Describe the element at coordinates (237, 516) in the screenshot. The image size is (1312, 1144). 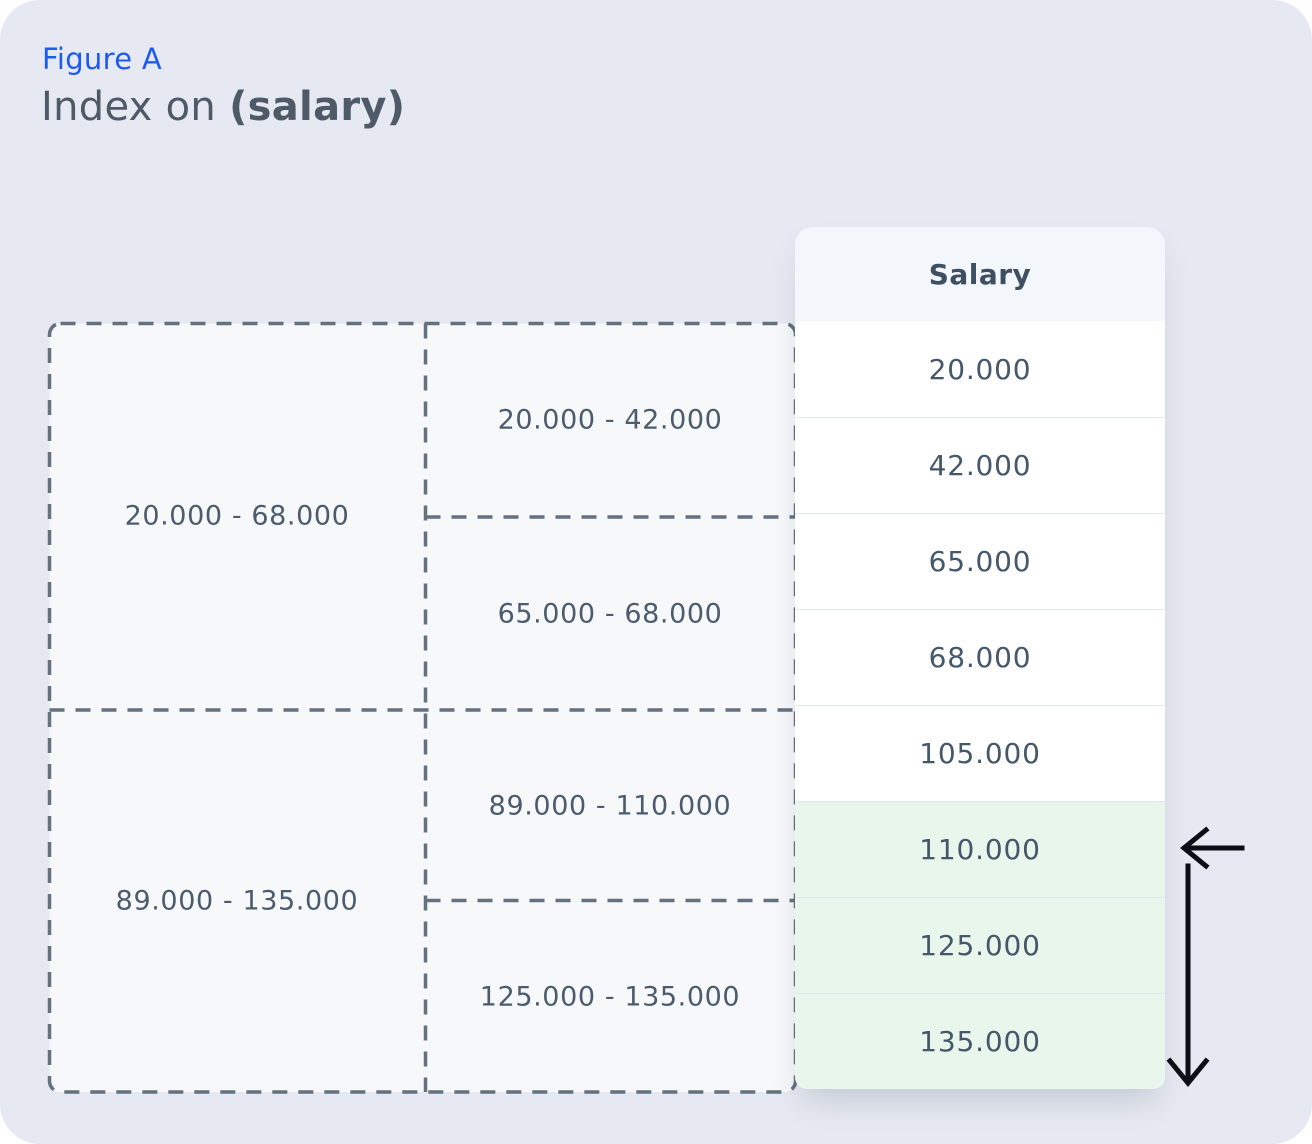
I see `tree-node-level1-range-1: 20.000 - 68.000` at that location.